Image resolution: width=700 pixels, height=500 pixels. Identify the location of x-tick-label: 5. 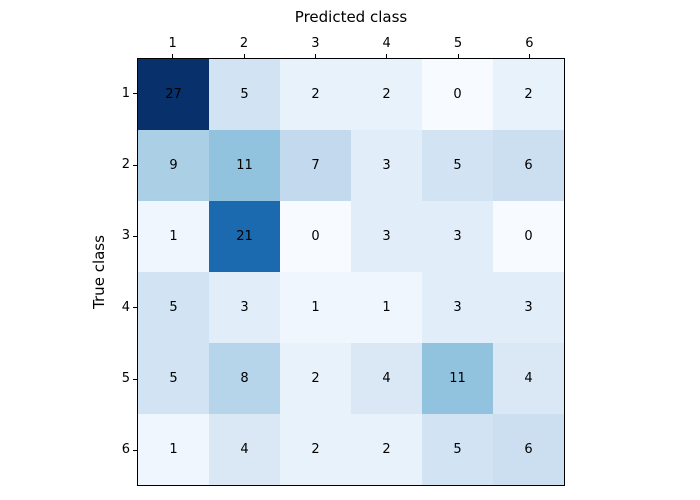
(458, 43).